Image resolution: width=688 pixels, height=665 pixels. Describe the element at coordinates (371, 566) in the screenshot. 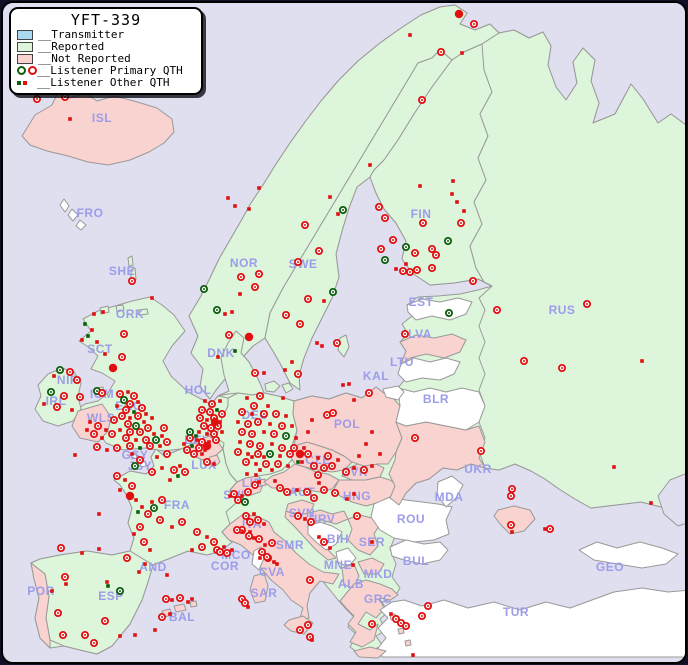

I see `country-MKD` at that location.